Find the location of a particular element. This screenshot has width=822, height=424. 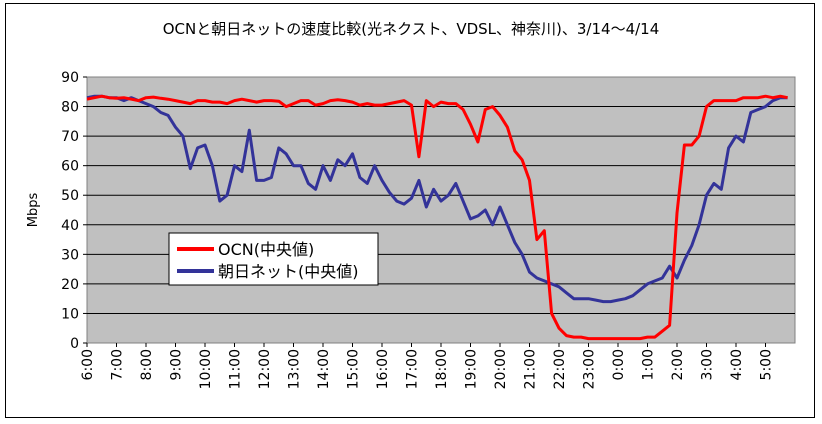

x-tick-label: 4:00 is located at coordinates (737, 364).